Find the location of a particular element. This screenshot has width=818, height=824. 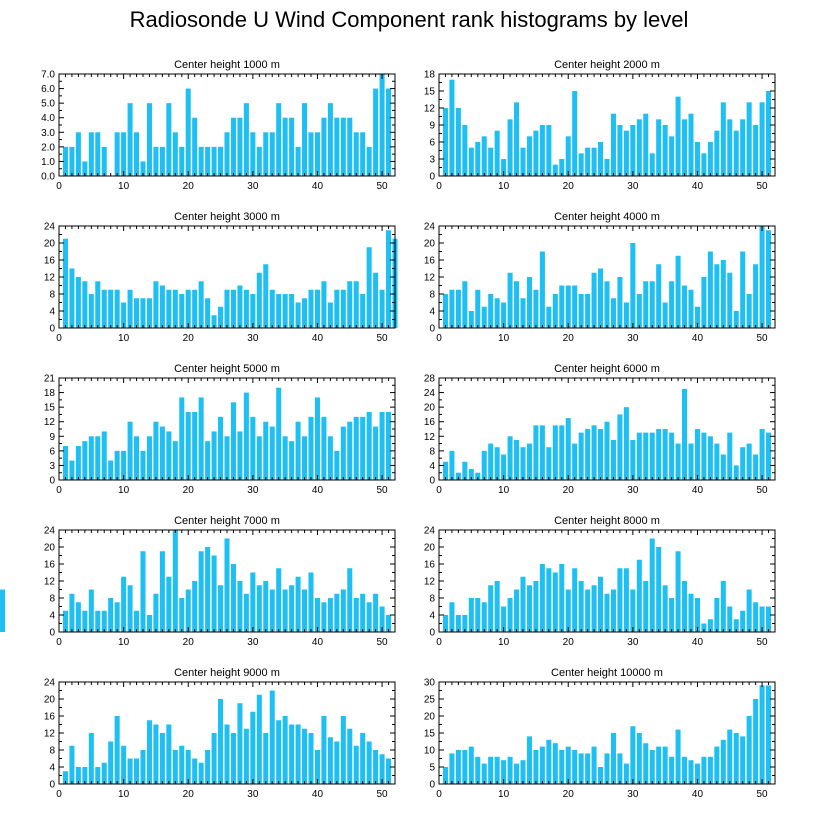

y-tick-label: 9 is located at coordinates (52, 437).